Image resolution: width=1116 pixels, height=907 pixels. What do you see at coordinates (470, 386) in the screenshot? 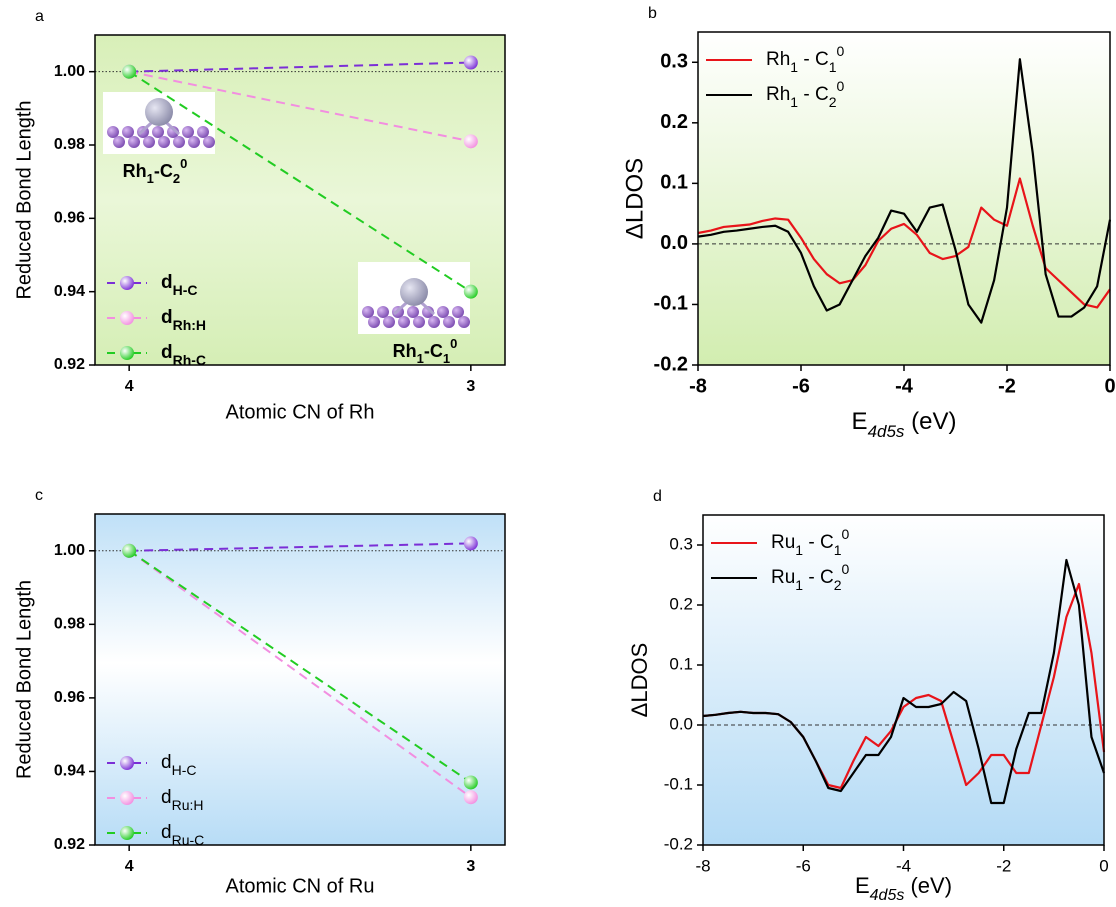
I see `x-tick-label: 3` at bounding box center [470, 386].